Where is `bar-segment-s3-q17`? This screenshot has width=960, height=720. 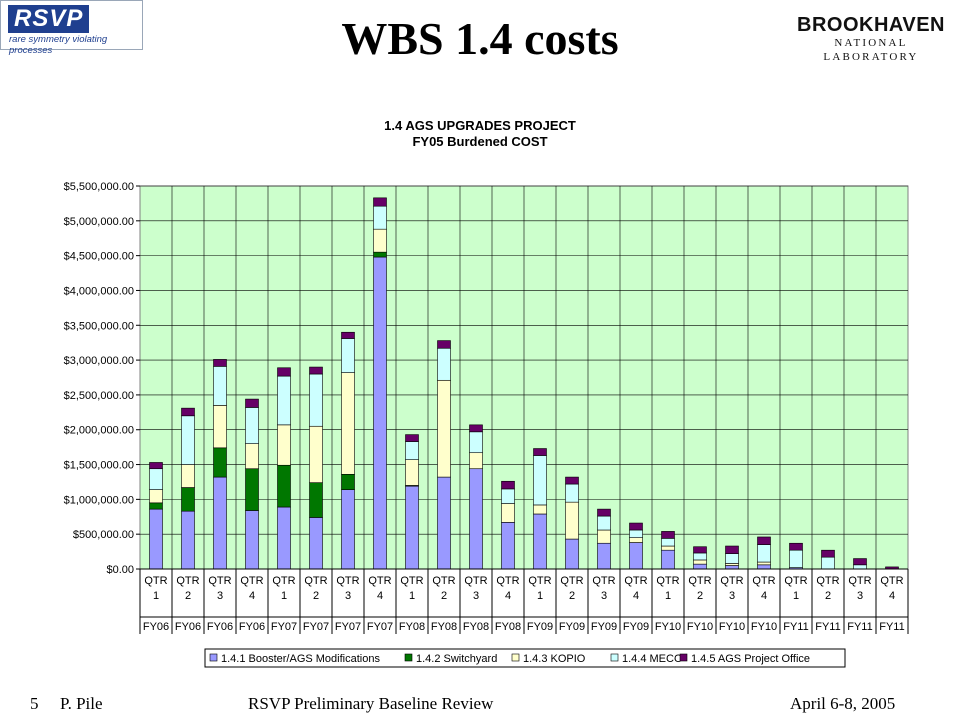 bar-segment-s3-q17 is located at coordinates (668, 548).